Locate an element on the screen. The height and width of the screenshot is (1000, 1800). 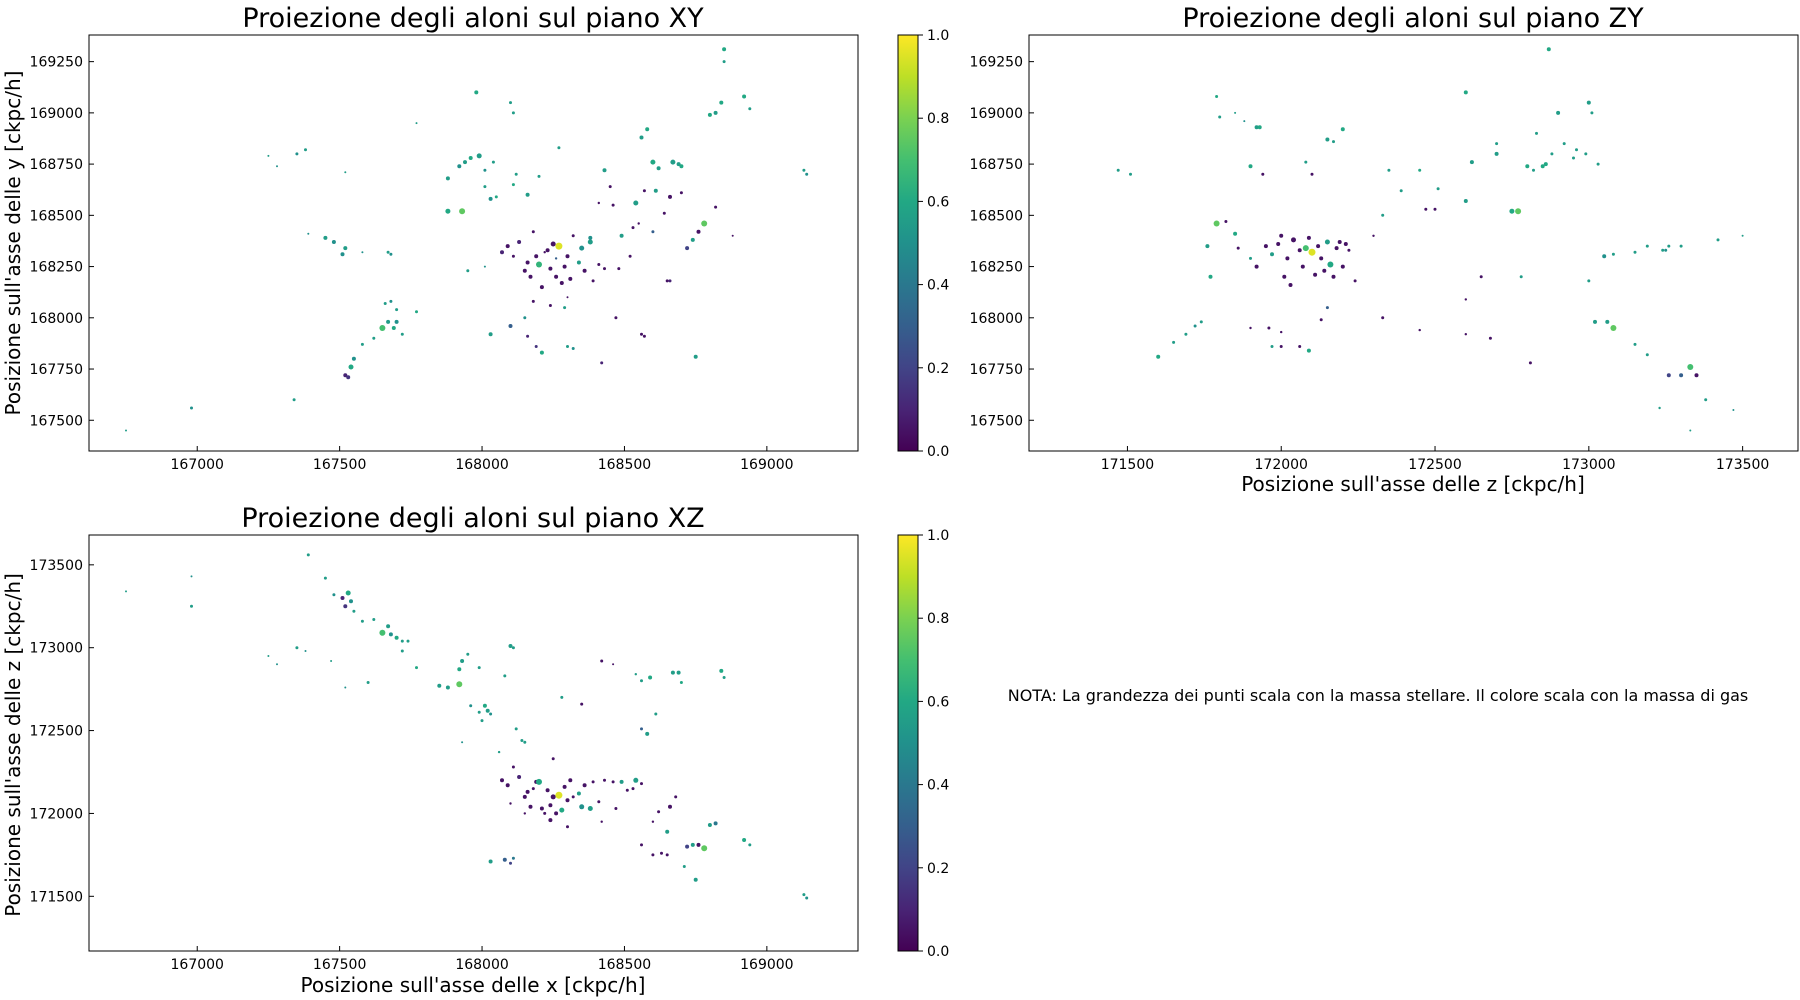
y-tick-label: 167500 is located at coordinates (996, 421).